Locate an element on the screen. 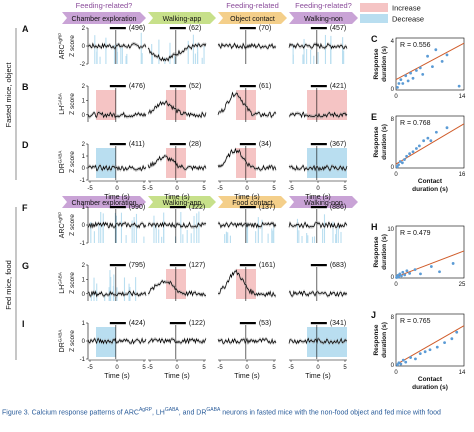 The height and width of the screenshot is (432, 474). event-count-5-0: (424) is located at coordinates (137, 323).